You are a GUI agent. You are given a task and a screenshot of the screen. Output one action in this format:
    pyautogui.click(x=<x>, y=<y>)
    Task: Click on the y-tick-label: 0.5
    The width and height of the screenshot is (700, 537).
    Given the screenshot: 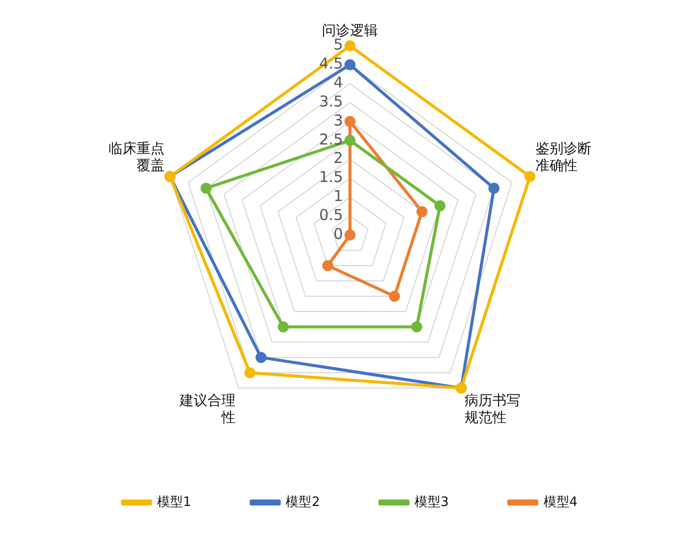 What is the action you would take?
    pyautogui.click(x=331, y=215)
    